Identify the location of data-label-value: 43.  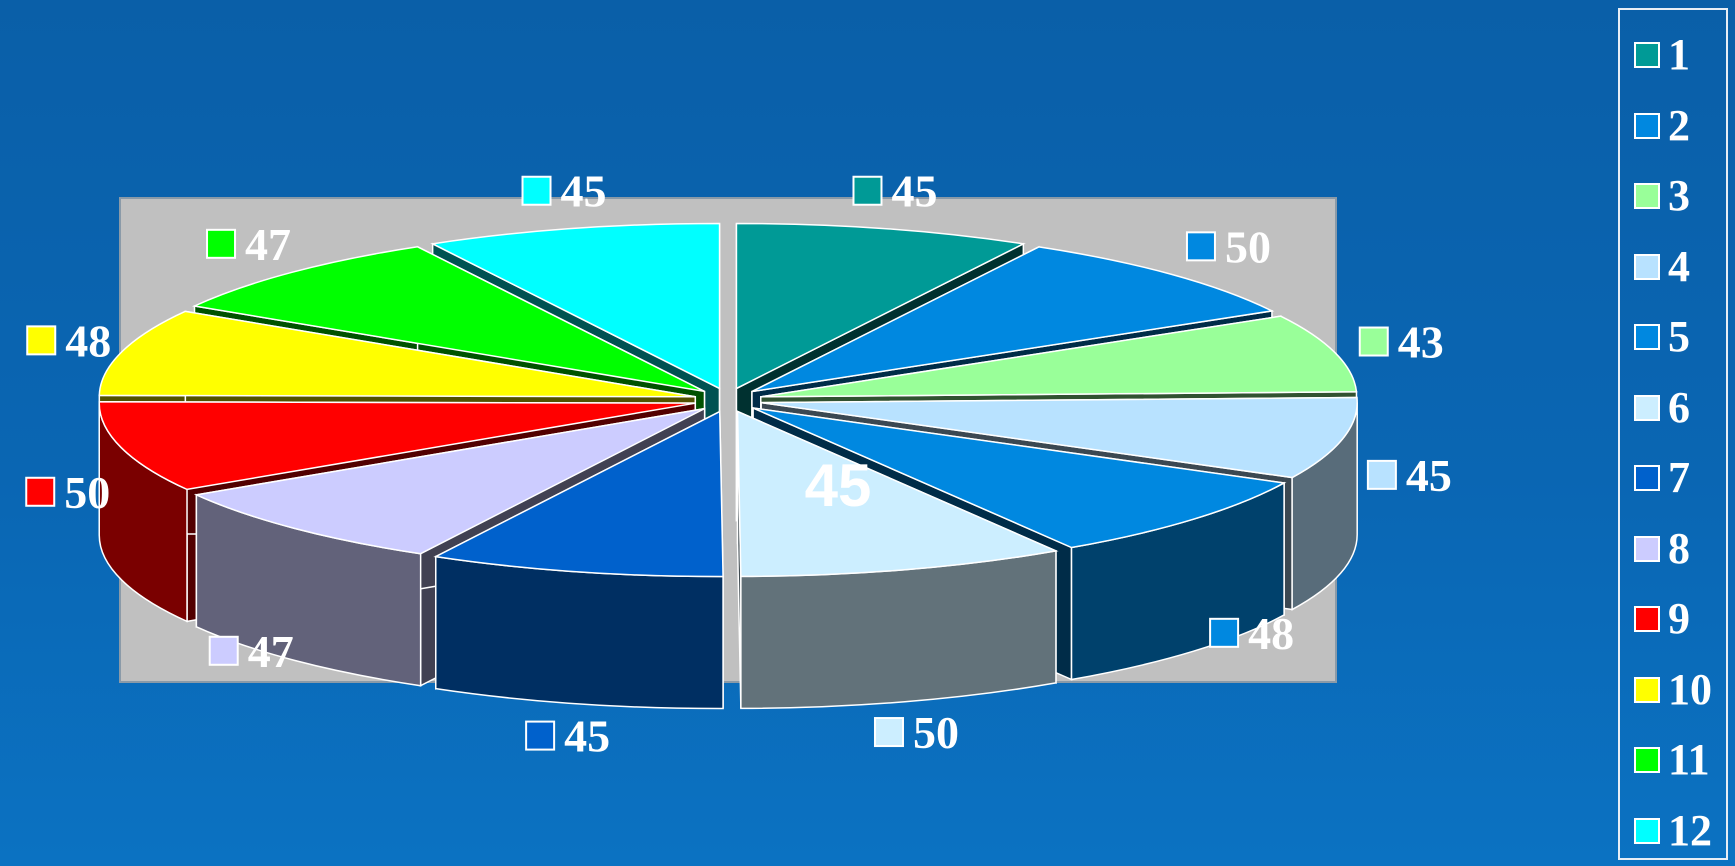
(1421, 342).